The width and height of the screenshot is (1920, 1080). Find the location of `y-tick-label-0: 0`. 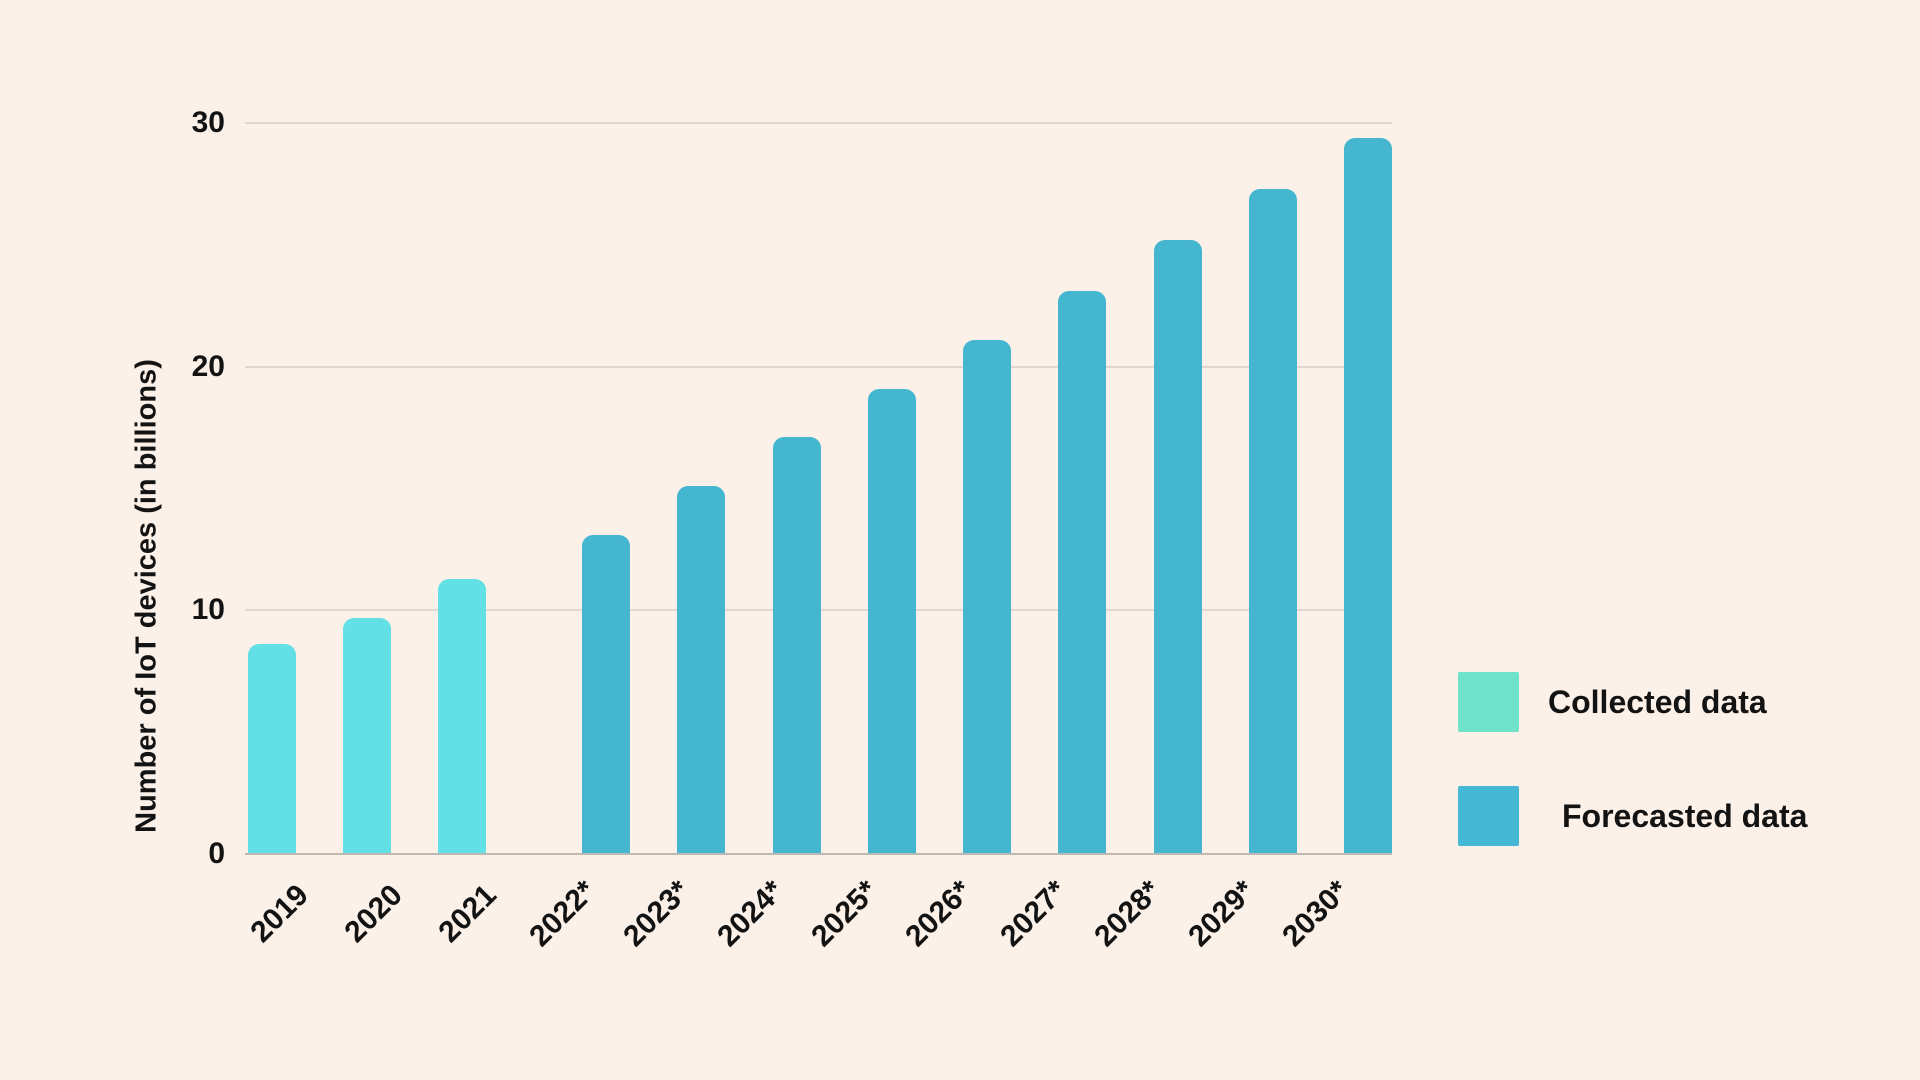

y-tick-label-0: 0 is located at coordinates (216, 853).